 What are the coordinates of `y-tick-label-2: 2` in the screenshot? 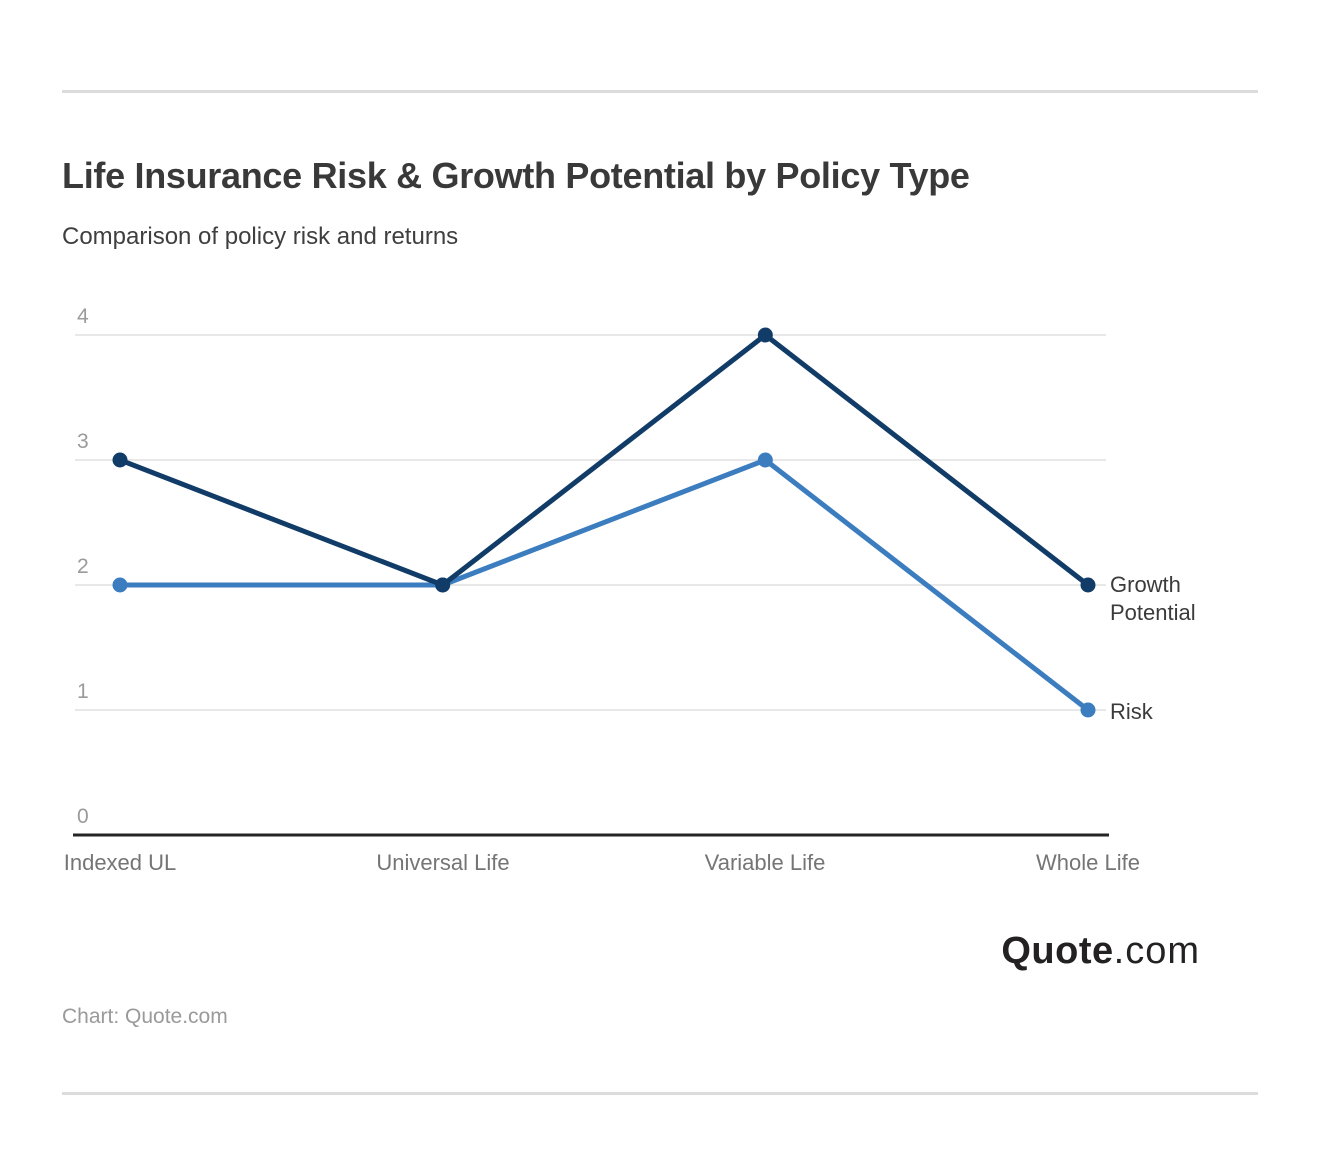 It's located at (83, 566).